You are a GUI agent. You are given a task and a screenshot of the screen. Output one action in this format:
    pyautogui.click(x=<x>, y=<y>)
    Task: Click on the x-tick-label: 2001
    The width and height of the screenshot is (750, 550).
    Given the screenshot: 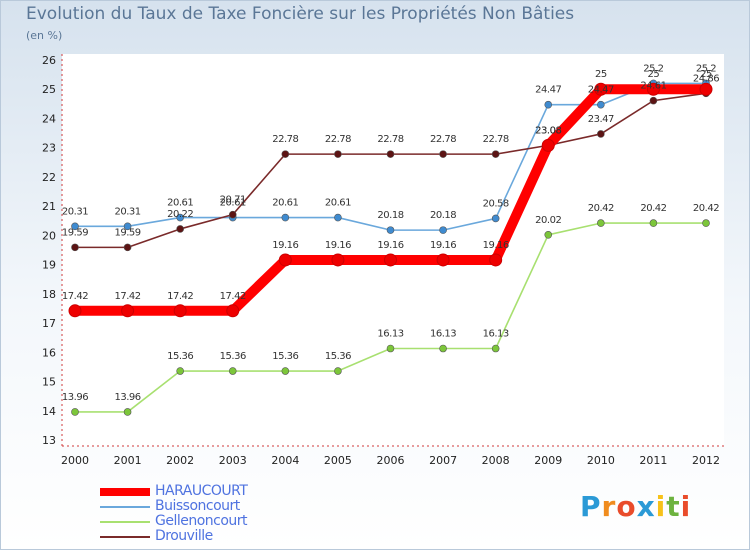 What is the action you would take?
    pyautogui.click(x=128, y=460)
    